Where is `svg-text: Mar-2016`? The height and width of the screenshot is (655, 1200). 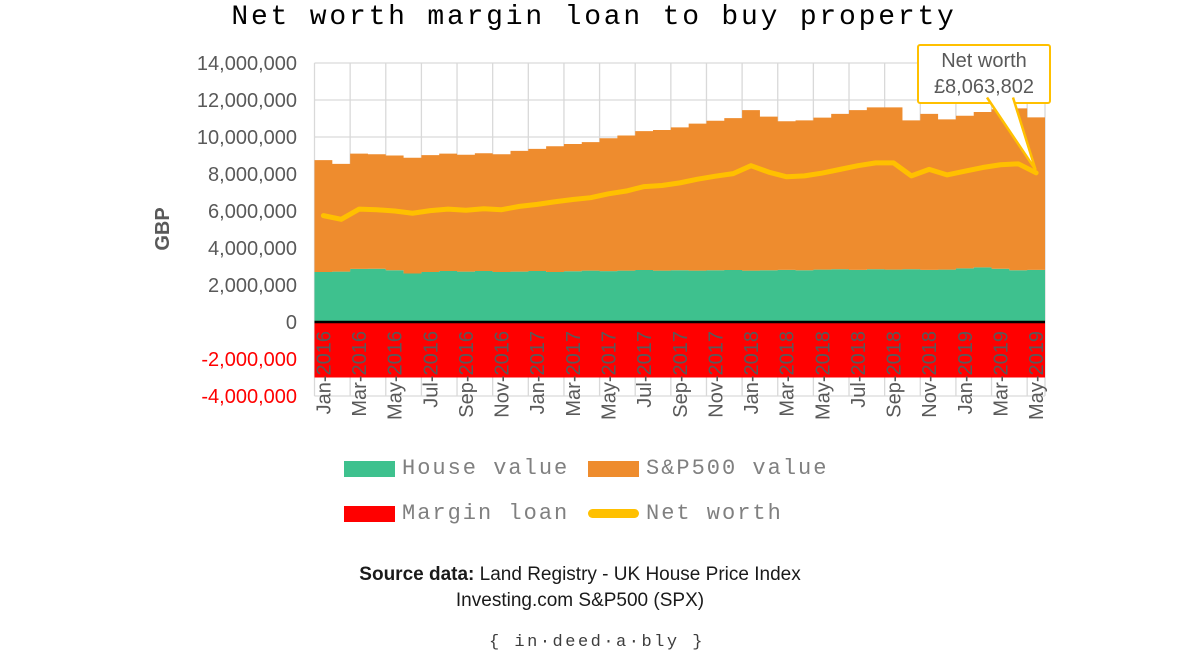
svg-text: Mar-2016 is located at coordinates (360, 374).